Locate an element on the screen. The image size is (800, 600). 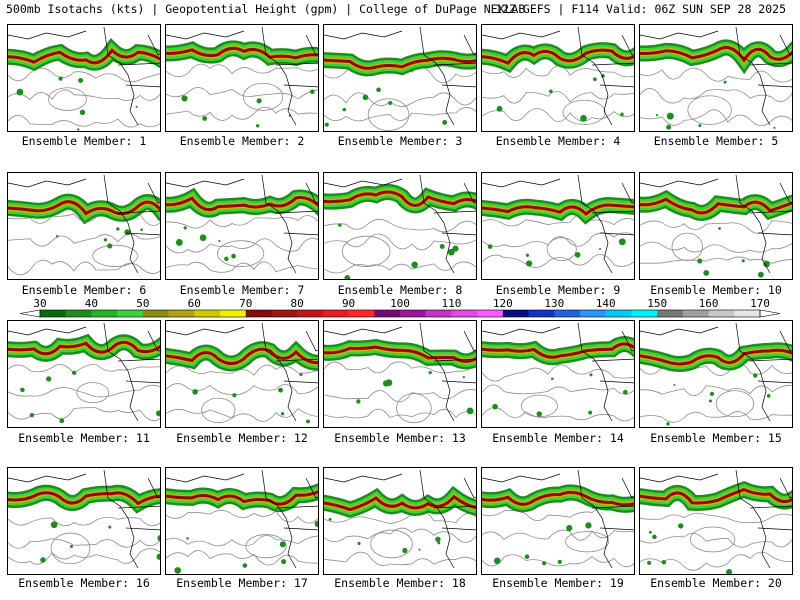
ensemble-member-label: Ensemble Member: 7 is located at coordinates (242, 290).